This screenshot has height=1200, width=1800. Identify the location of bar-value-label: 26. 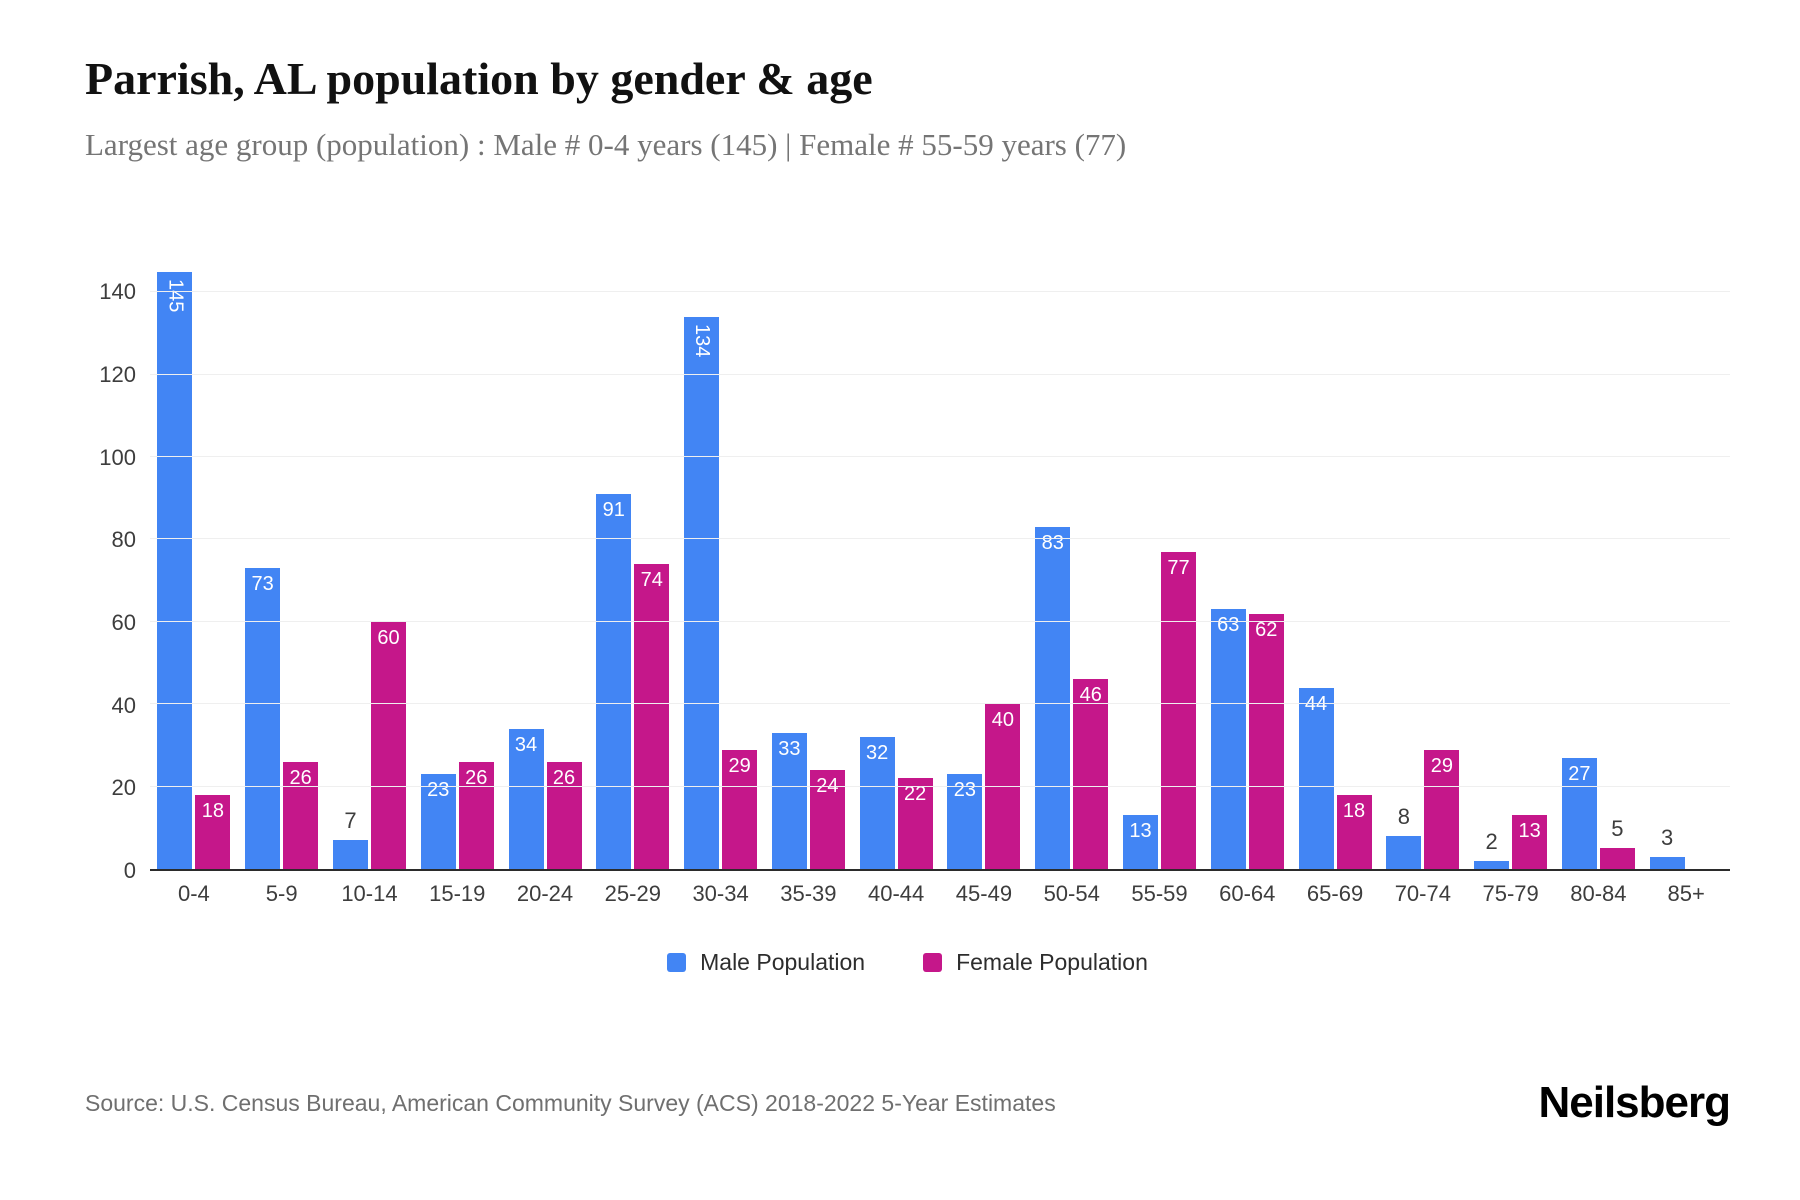
(300, 777).